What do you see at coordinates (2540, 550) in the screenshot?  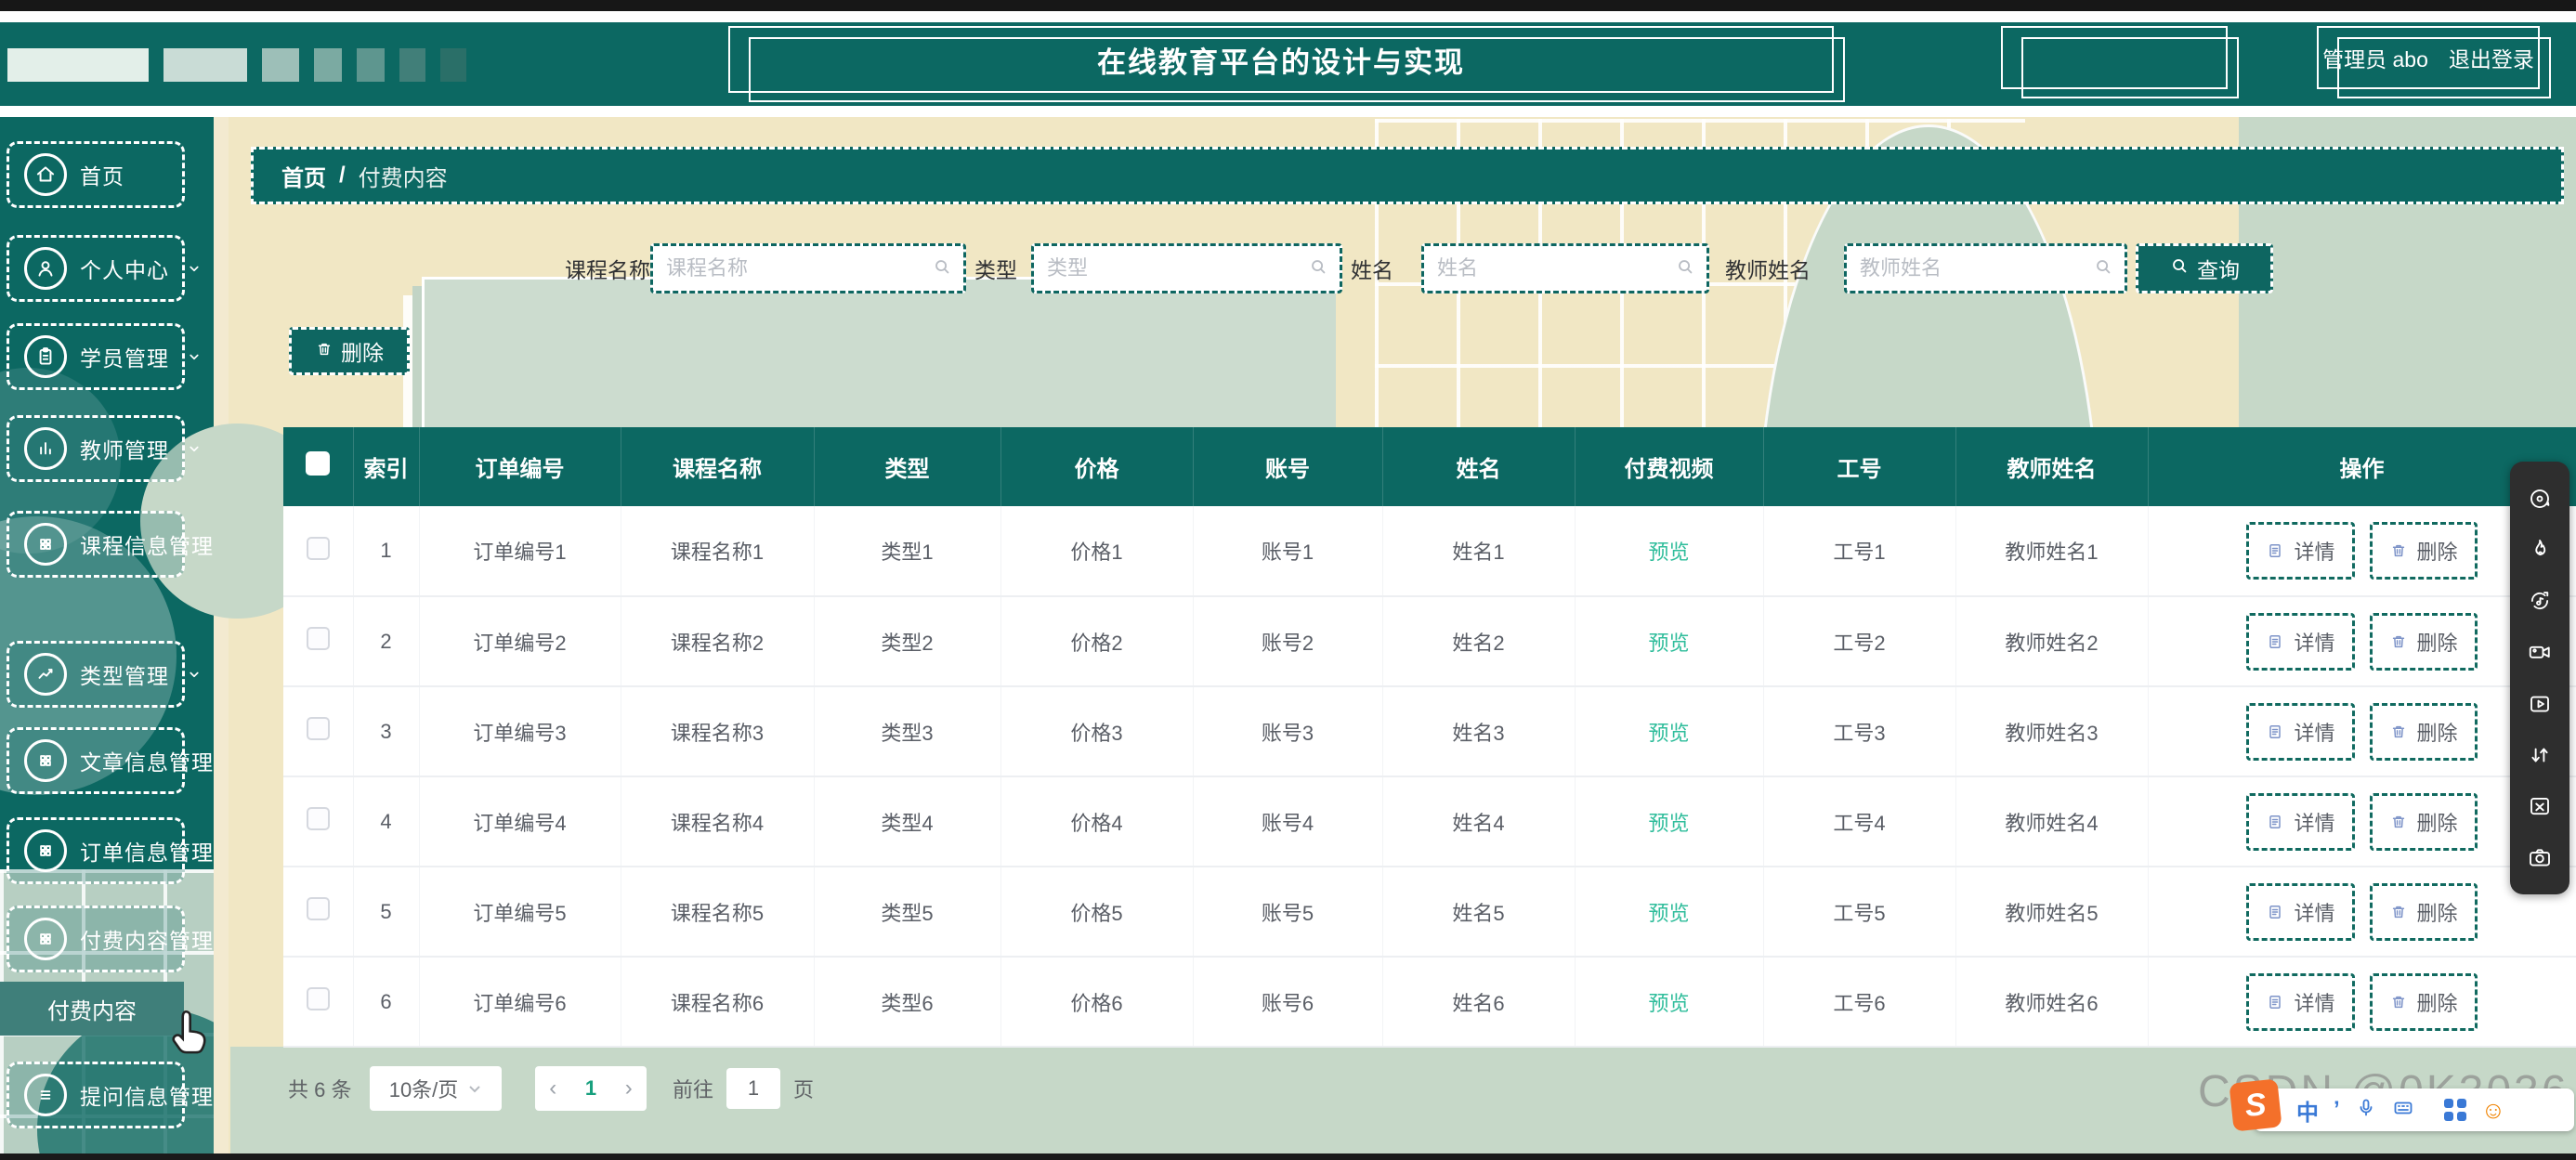 I see `flame-icon` at bounding box center [2540, 550].